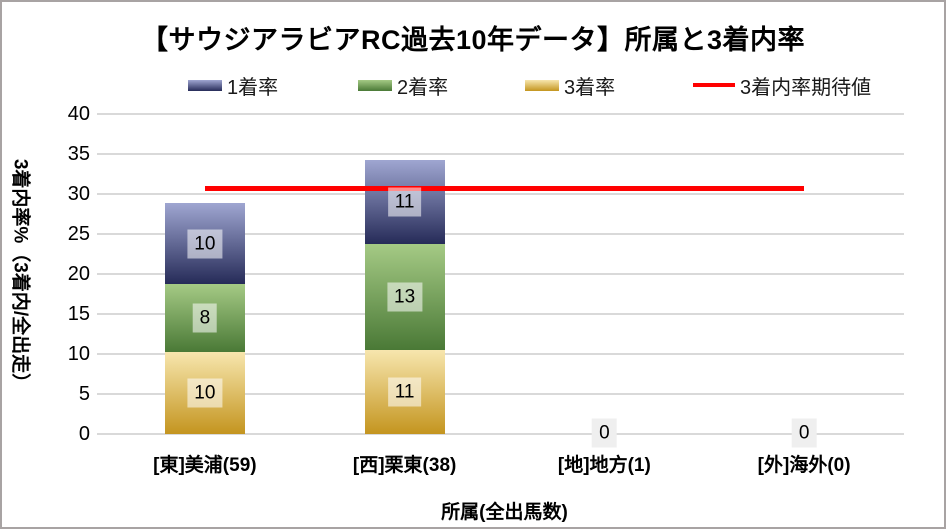 The height and width of the screenshot is (529, 946). What do you see at coordinates (423, 87) in the screenshot?
I see `legend-label: 2着率` at bounding box center [423, 87].